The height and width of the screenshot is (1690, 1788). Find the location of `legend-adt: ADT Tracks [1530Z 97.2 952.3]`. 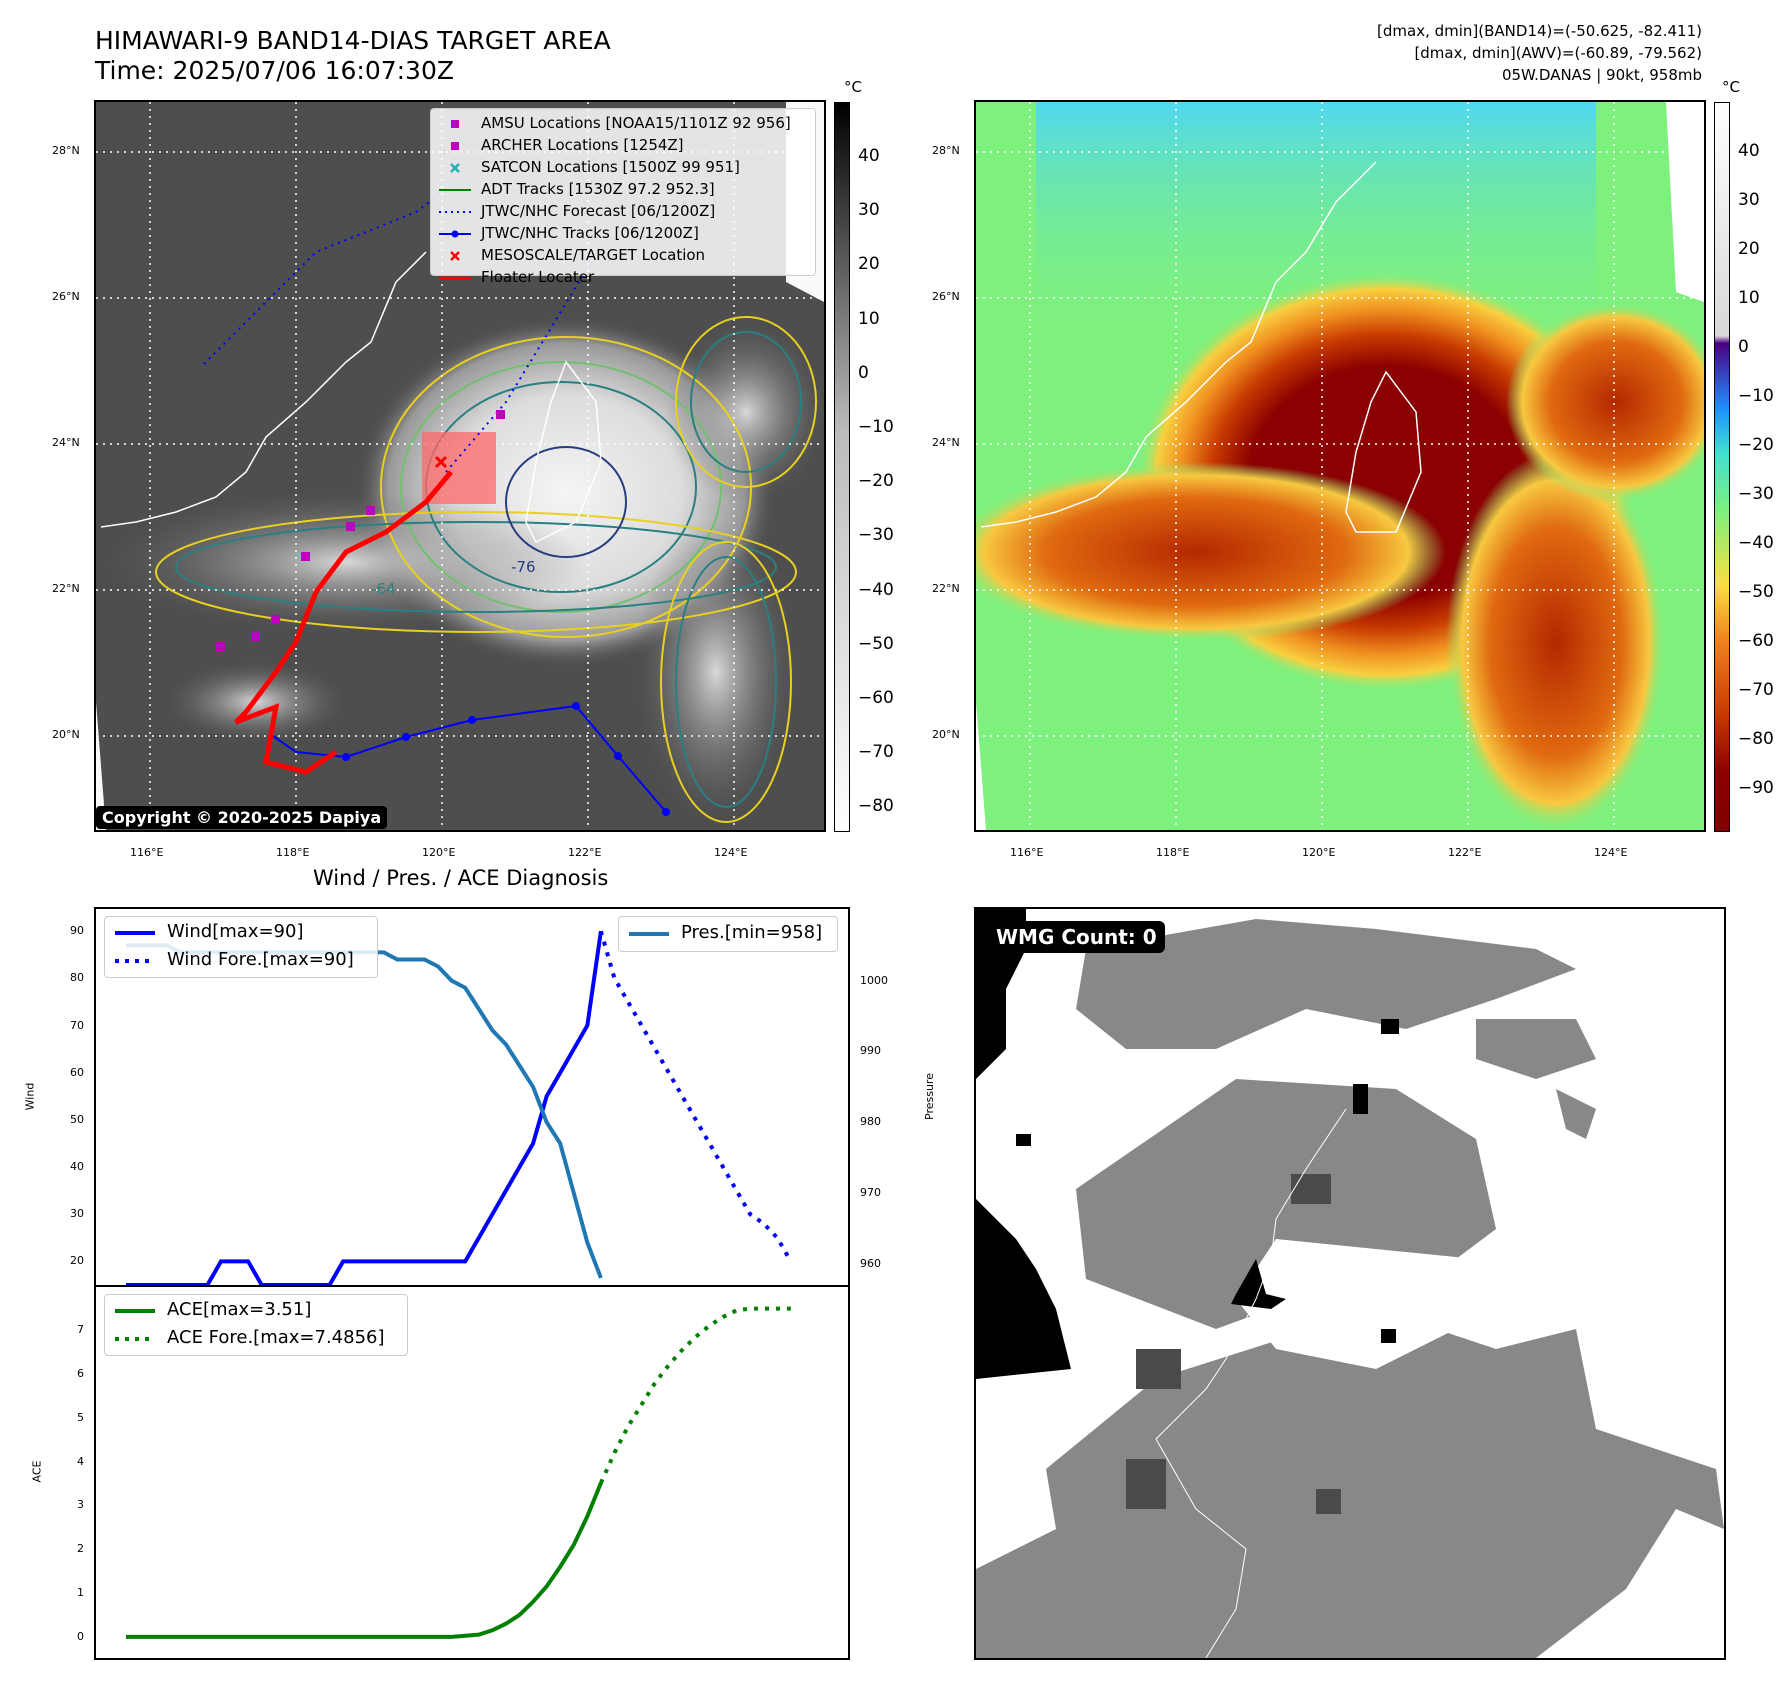

legend-adt: ADT Tracks [1530Z 97.2 952.3] is located at coordinates (598, 189).